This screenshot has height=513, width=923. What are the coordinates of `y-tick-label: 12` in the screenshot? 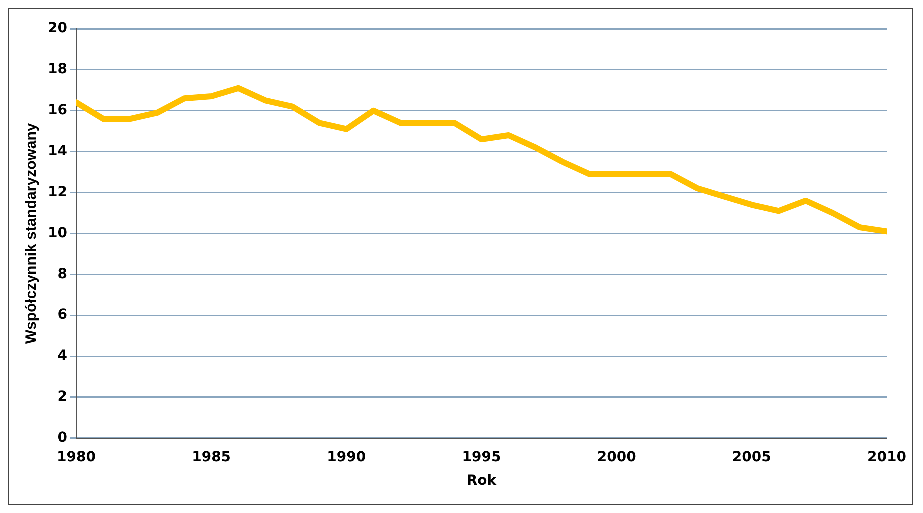 It's located at (58, 192).